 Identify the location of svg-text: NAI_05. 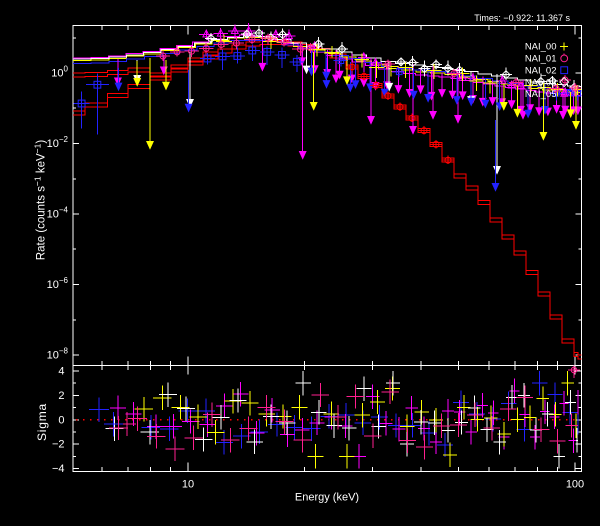
(541, 94).